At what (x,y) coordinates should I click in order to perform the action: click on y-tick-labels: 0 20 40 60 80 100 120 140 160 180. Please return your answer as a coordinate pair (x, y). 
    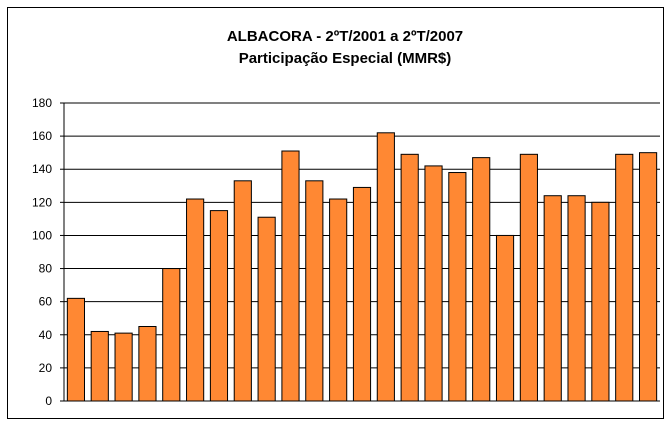
    Looking at the image, I should click on (42, 252).